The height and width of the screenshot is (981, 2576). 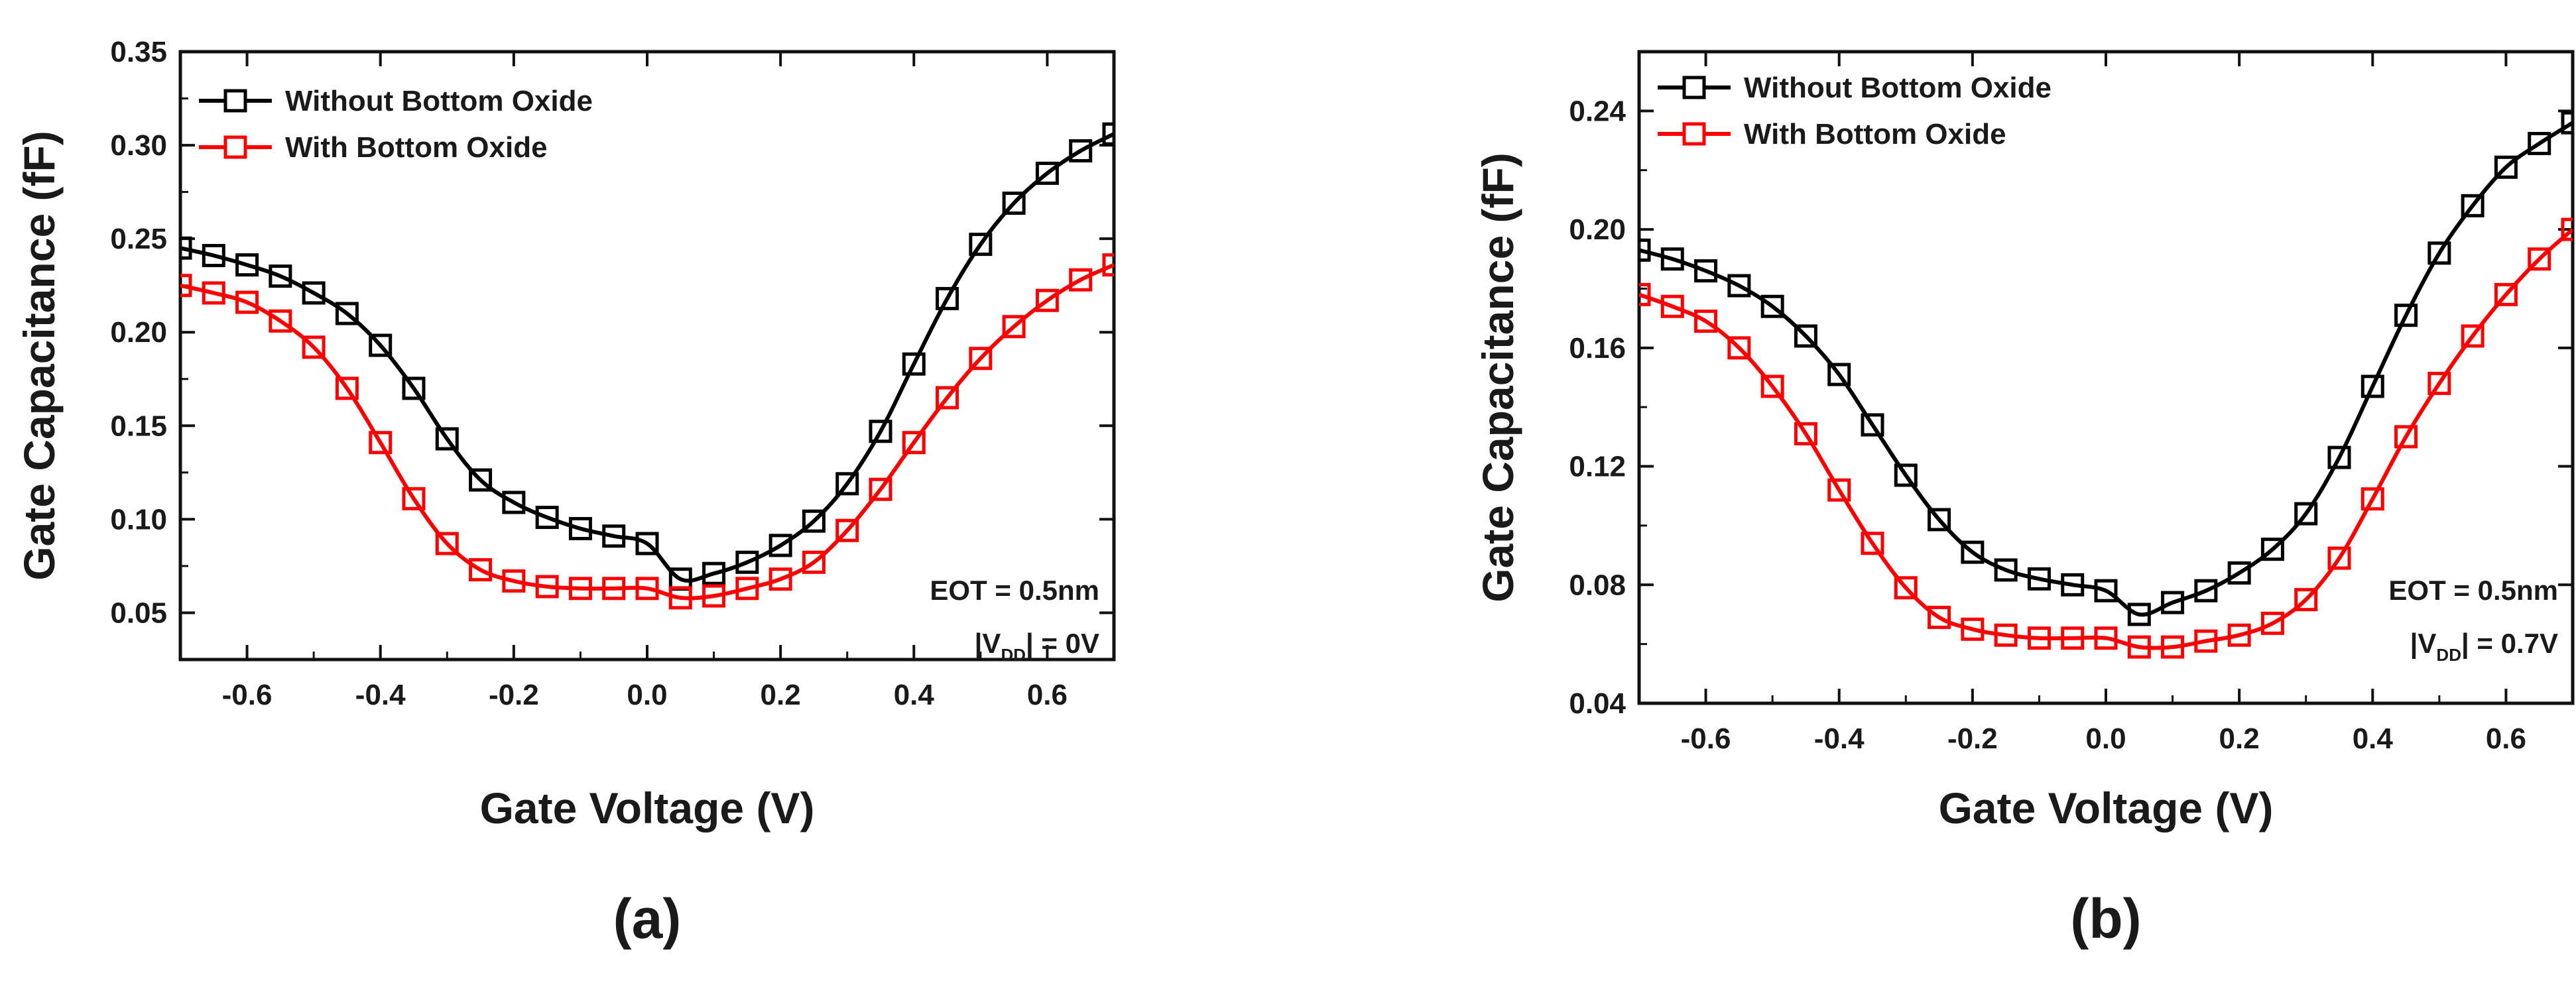 I want to click on annotation-vdd: |VDD| = 0V, so click(x=1037, y=646).